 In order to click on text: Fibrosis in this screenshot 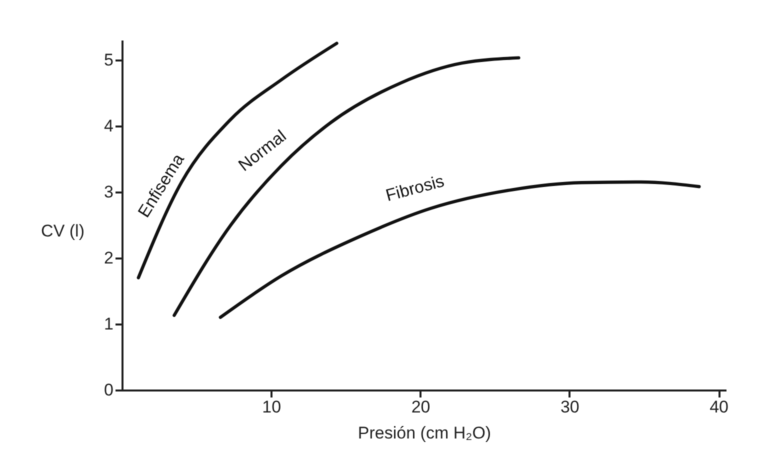, I will do `click(415, 188)`.